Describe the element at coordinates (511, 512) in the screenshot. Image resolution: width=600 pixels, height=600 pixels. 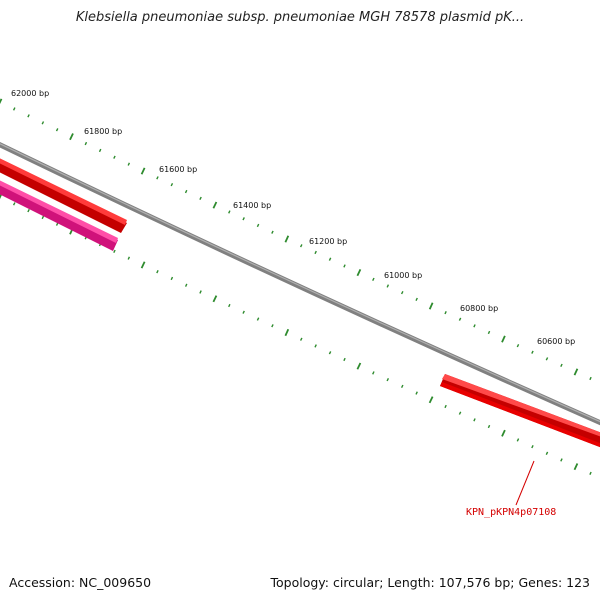
I see `gene-label: KPN_pKPN4p07108` at that location.